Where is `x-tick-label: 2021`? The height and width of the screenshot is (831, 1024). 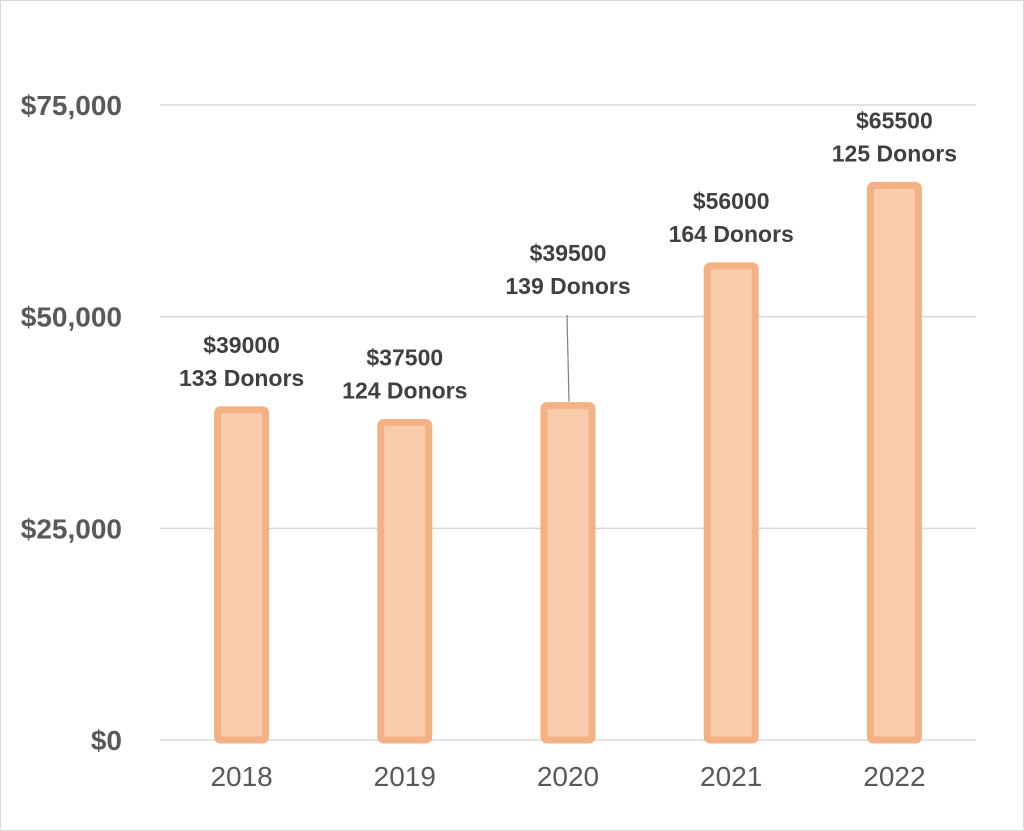
x-tick-label: 2021 is located at coordinates (731, 776).